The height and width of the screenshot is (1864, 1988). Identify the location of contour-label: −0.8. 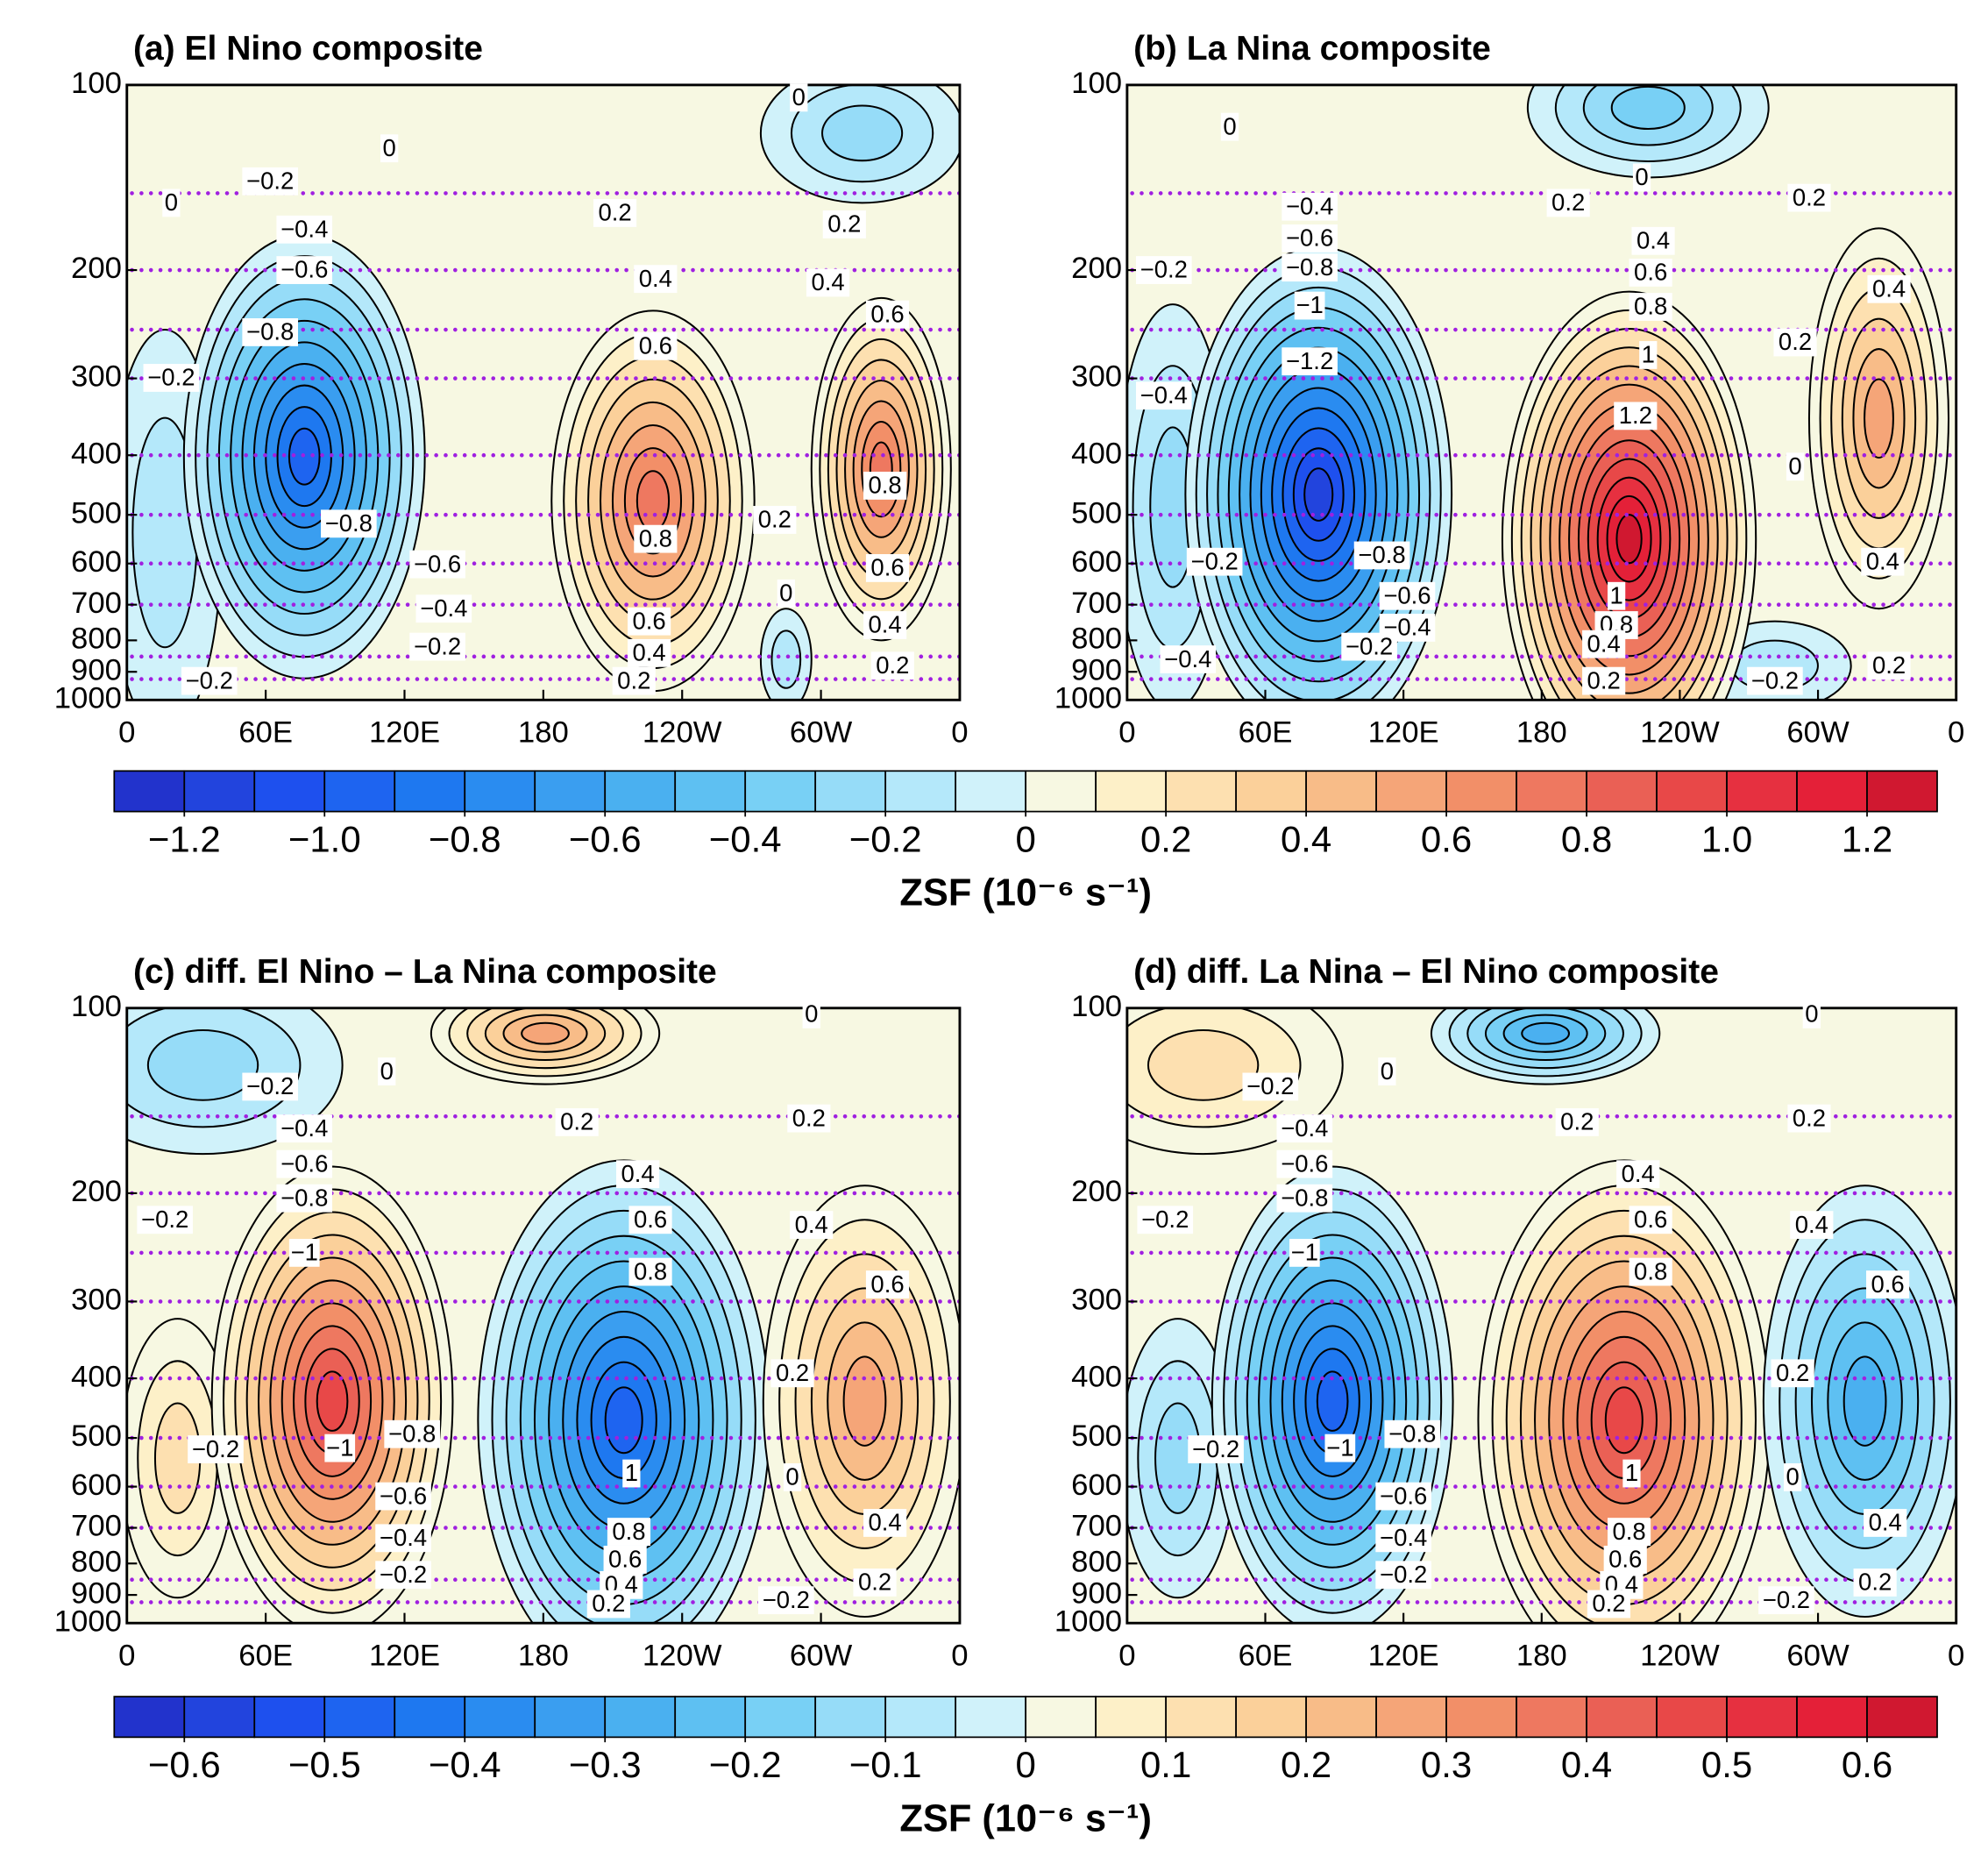
(349, 523).